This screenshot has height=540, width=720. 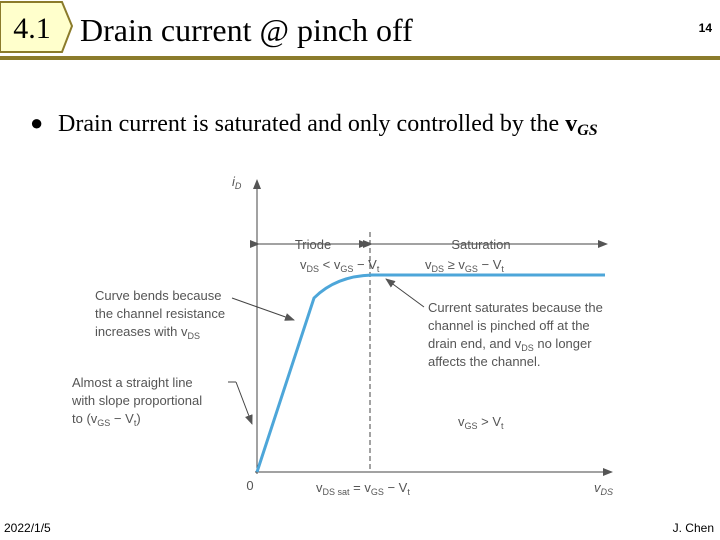 I want to click on annotation-line-part: affects the channel., so click(x=484, y=361).